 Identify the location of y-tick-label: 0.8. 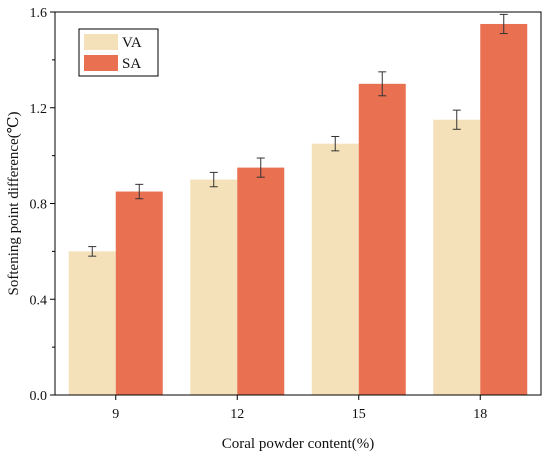
(39, 205).